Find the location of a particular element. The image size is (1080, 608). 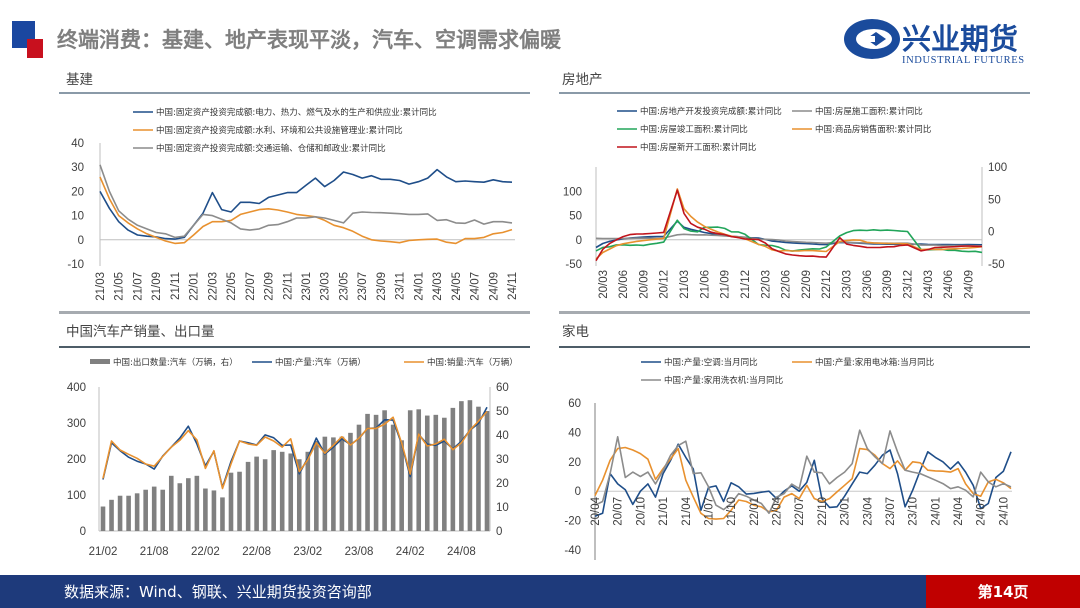

x-tick-label: 21/02 is located at coordinates (103, 552).